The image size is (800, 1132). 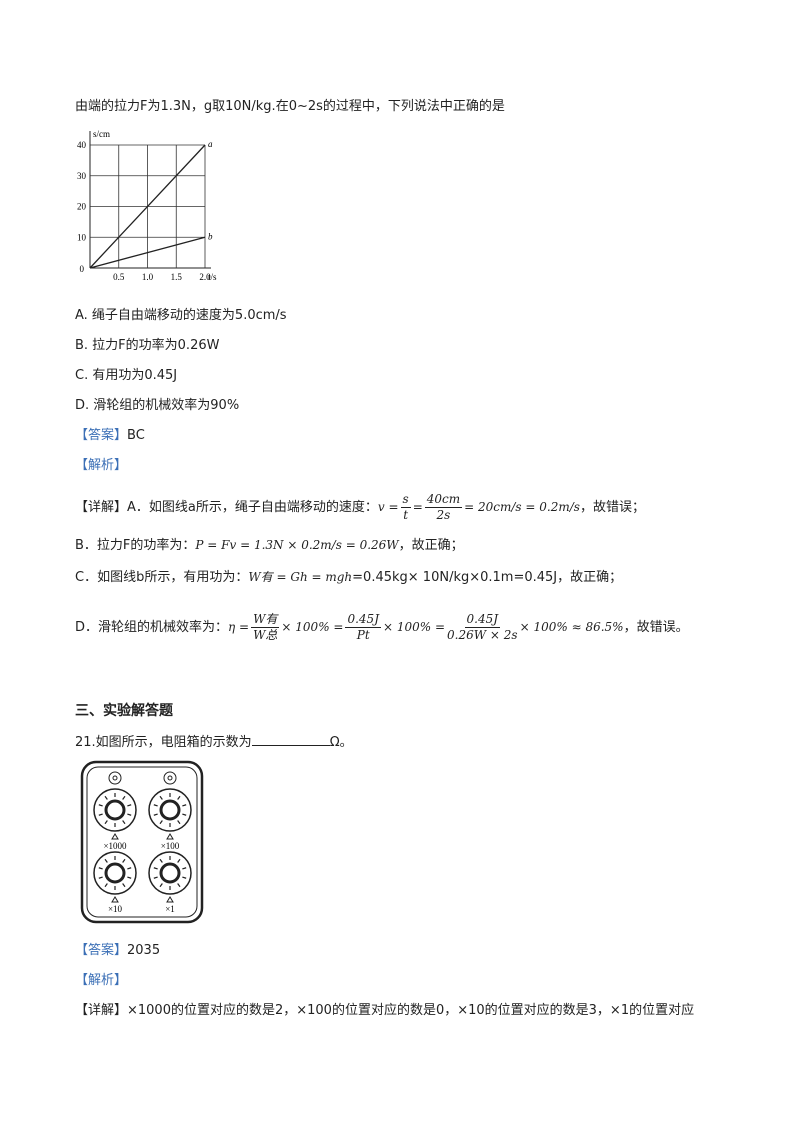 I want to click on box-outline, so click(x=142, y=842).